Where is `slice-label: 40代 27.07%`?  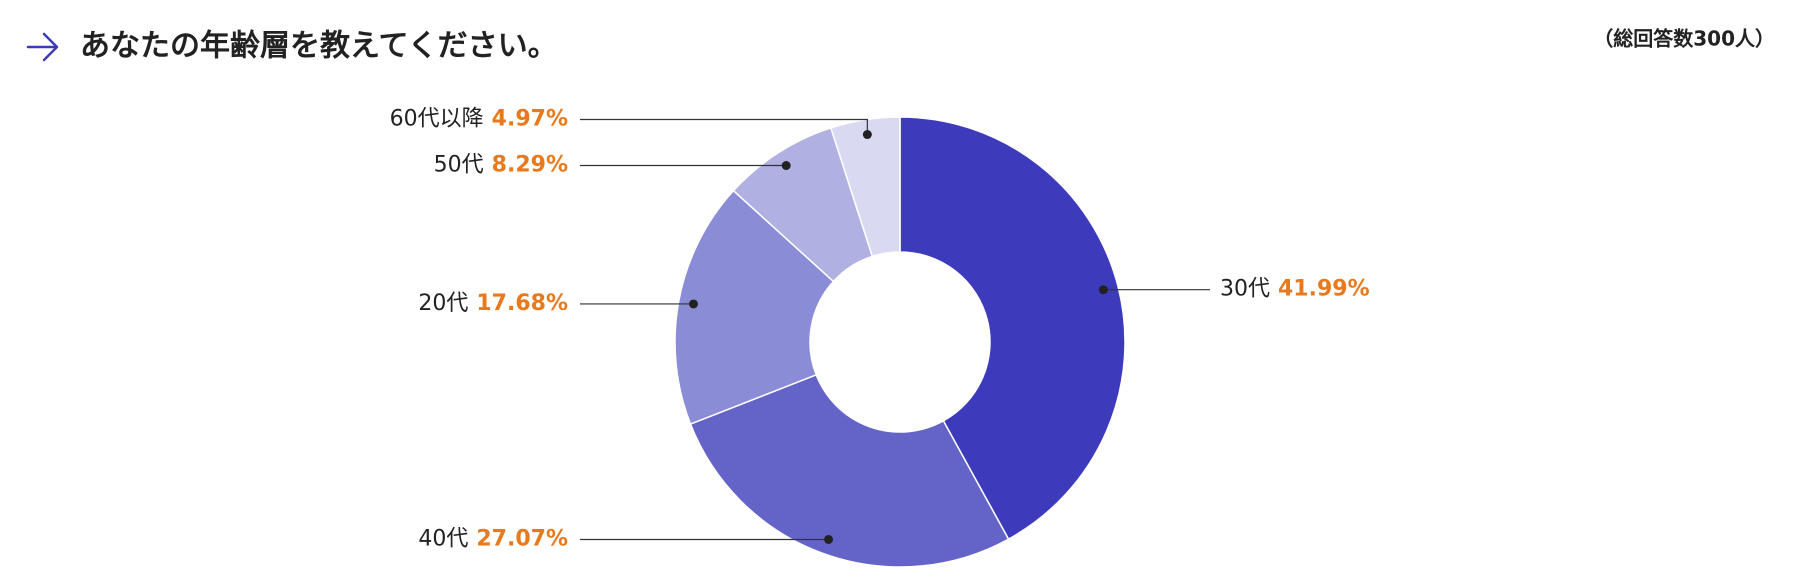
slice-label: 40代 27.07% is located at coordinates (493, 538).